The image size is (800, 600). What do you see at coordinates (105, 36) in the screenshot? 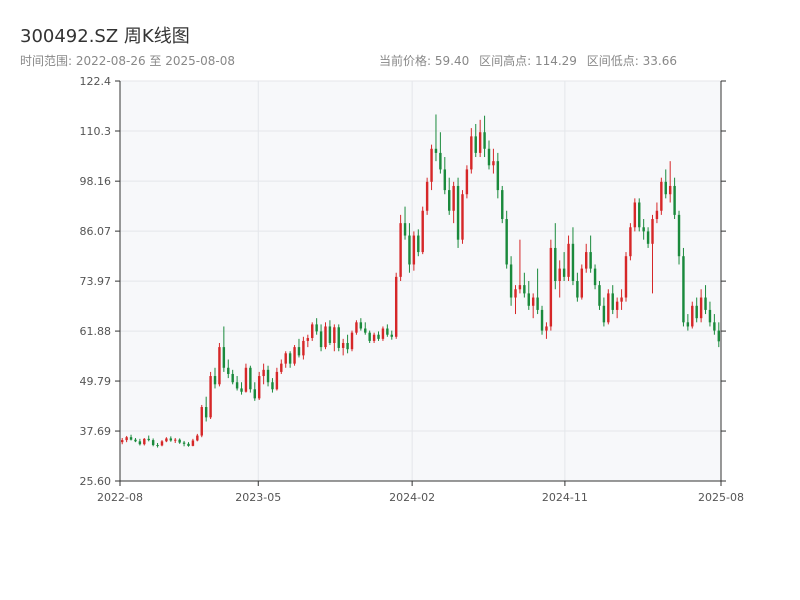
I see `chart-title: 300492.SZ 周K线图` at bounding box center [105, 36].